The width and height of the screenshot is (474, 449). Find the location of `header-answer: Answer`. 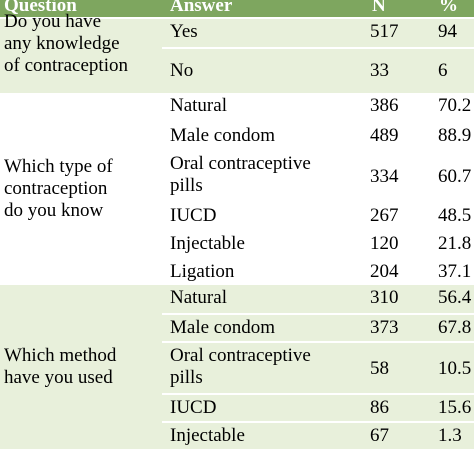

header-answer: Answer is located at coordinates (201, 8).